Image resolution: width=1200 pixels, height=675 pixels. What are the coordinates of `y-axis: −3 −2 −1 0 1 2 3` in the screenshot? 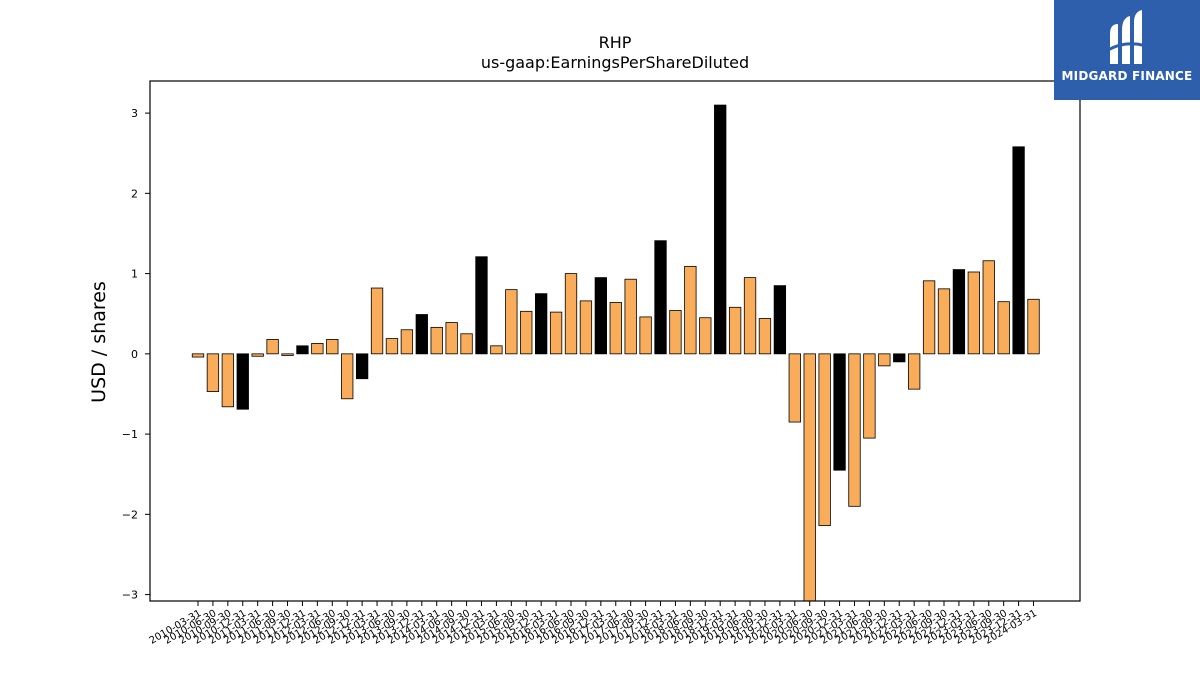 It's located at (136, 354).